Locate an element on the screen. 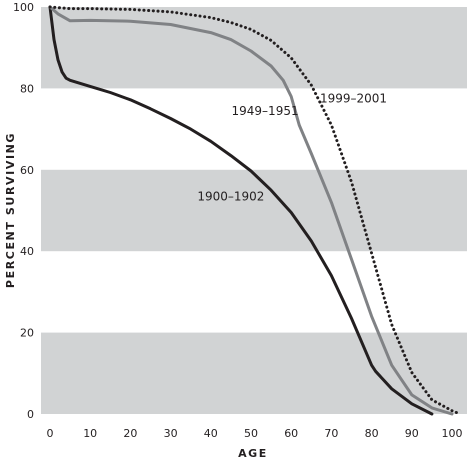 The image size is (469, 462). x-tick-label: 40 is located at coordinates (211, 433).